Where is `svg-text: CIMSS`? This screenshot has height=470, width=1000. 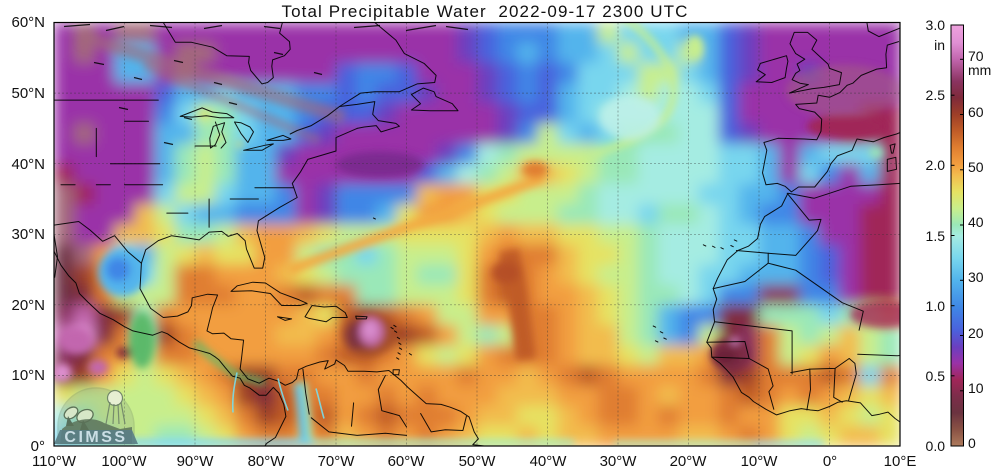 svg-text: CIMSS is located at coordinates (95, 437).